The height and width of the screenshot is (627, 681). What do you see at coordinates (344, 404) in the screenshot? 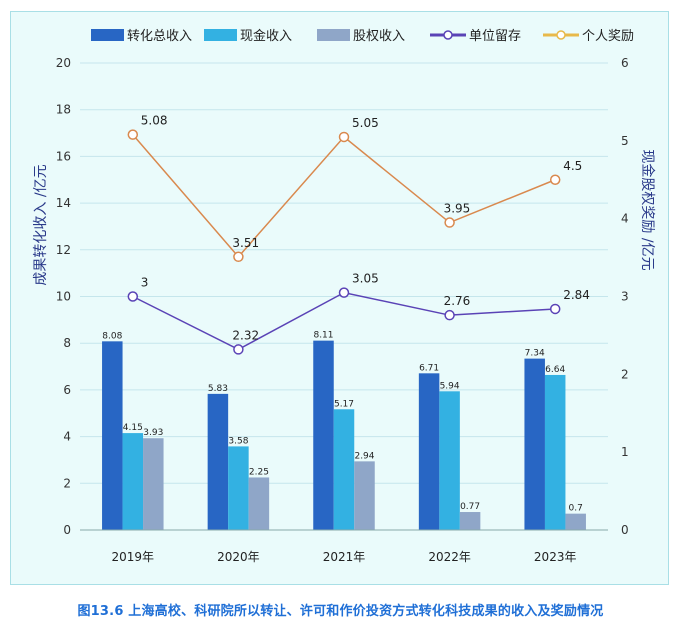
I see `bar-data-label: 5.17` at bounding box center [344, 404].